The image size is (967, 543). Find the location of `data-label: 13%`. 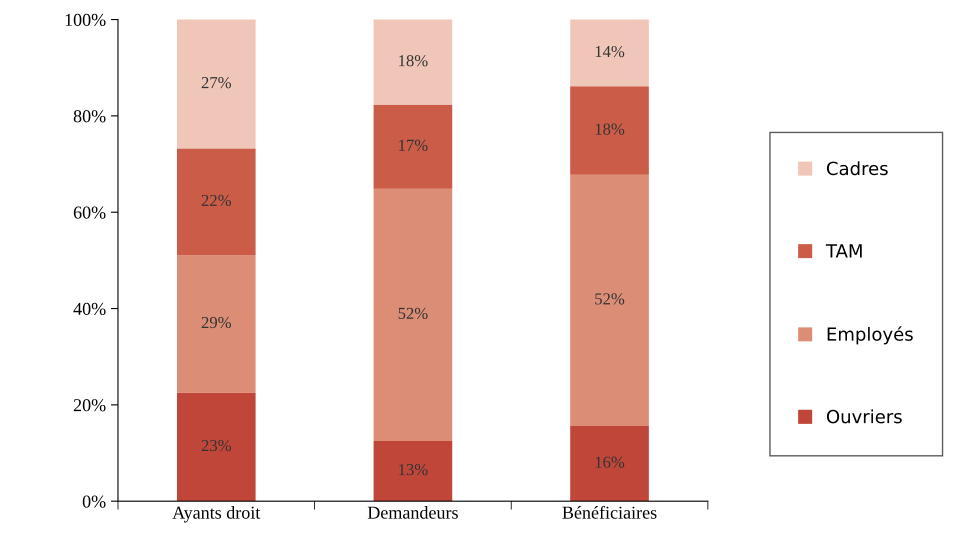

data-label: 13% is located at coordinates (413, 470).